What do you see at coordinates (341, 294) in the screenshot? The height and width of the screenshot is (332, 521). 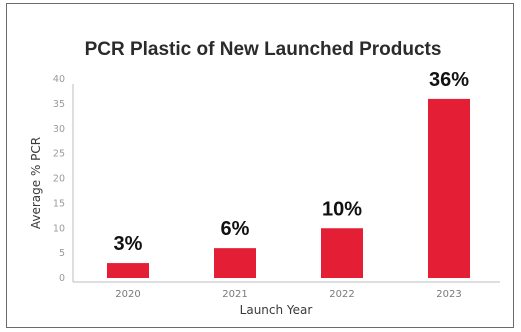 I see `x-tick-label: 2022` at bounding box center [341, 294].